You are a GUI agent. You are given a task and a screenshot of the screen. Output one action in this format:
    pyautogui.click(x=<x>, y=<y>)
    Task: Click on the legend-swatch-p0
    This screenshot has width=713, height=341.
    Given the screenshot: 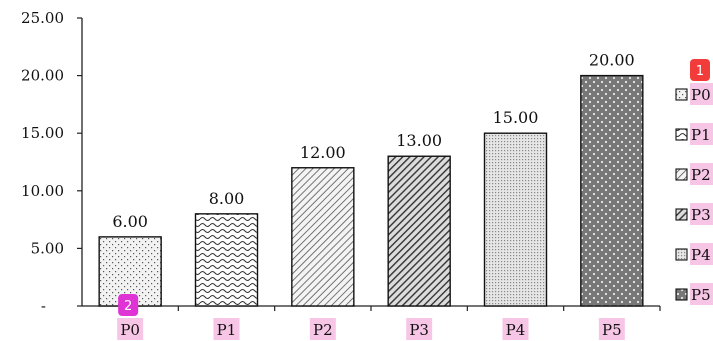 What is the action you would take?
    pyautogui.click(x=681, y=94)
    